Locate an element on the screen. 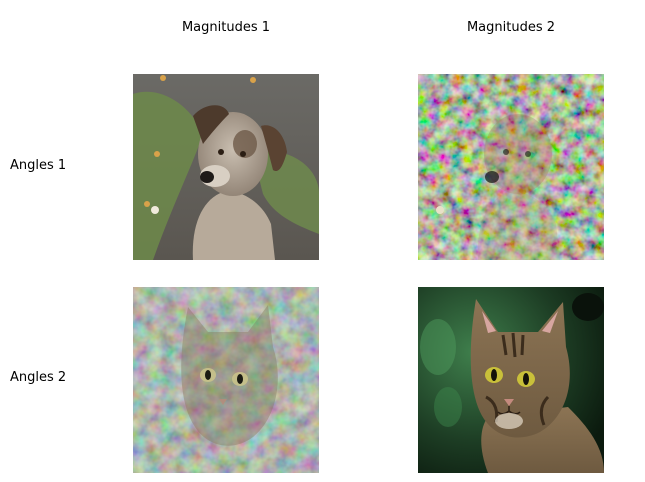  column-title-magnitudes-1: Magnitudes 1 is located at coordinates (226, 27).